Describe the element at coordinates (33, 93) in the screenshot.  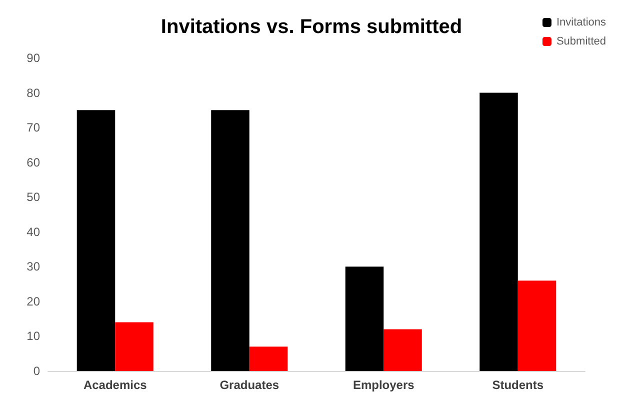
I see `y-tick-label: 80` at that location.